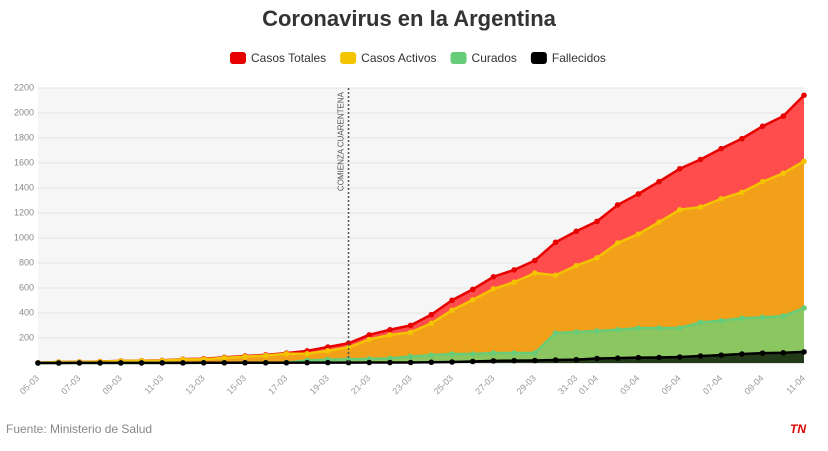  I want to click on x-tick-label: 27-03, so click(484, 384).